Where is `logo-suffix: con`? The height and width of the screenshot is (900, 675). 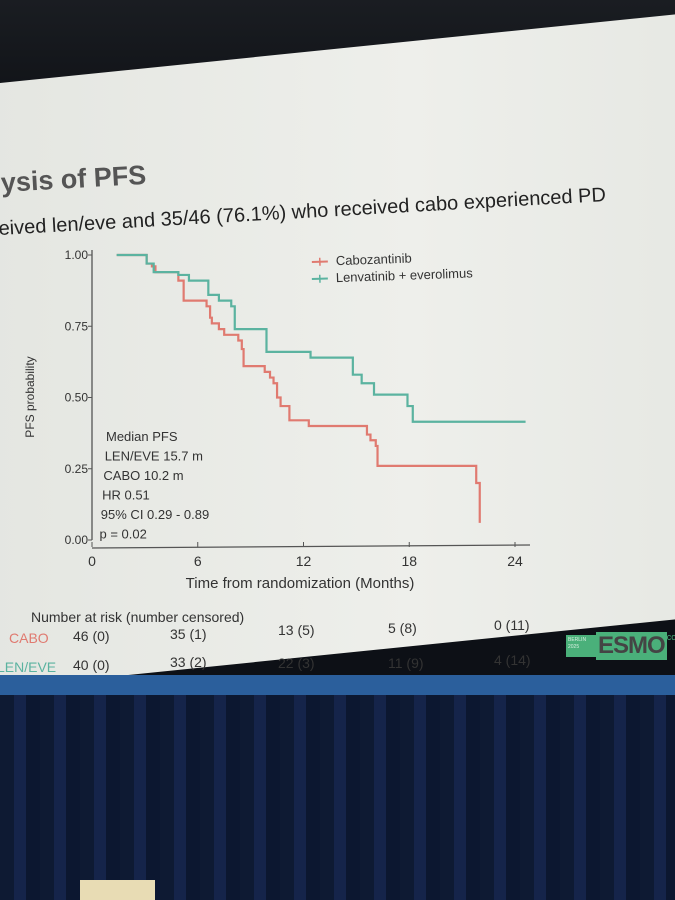
logo-suffix: con is located at coordinates (670, 637).